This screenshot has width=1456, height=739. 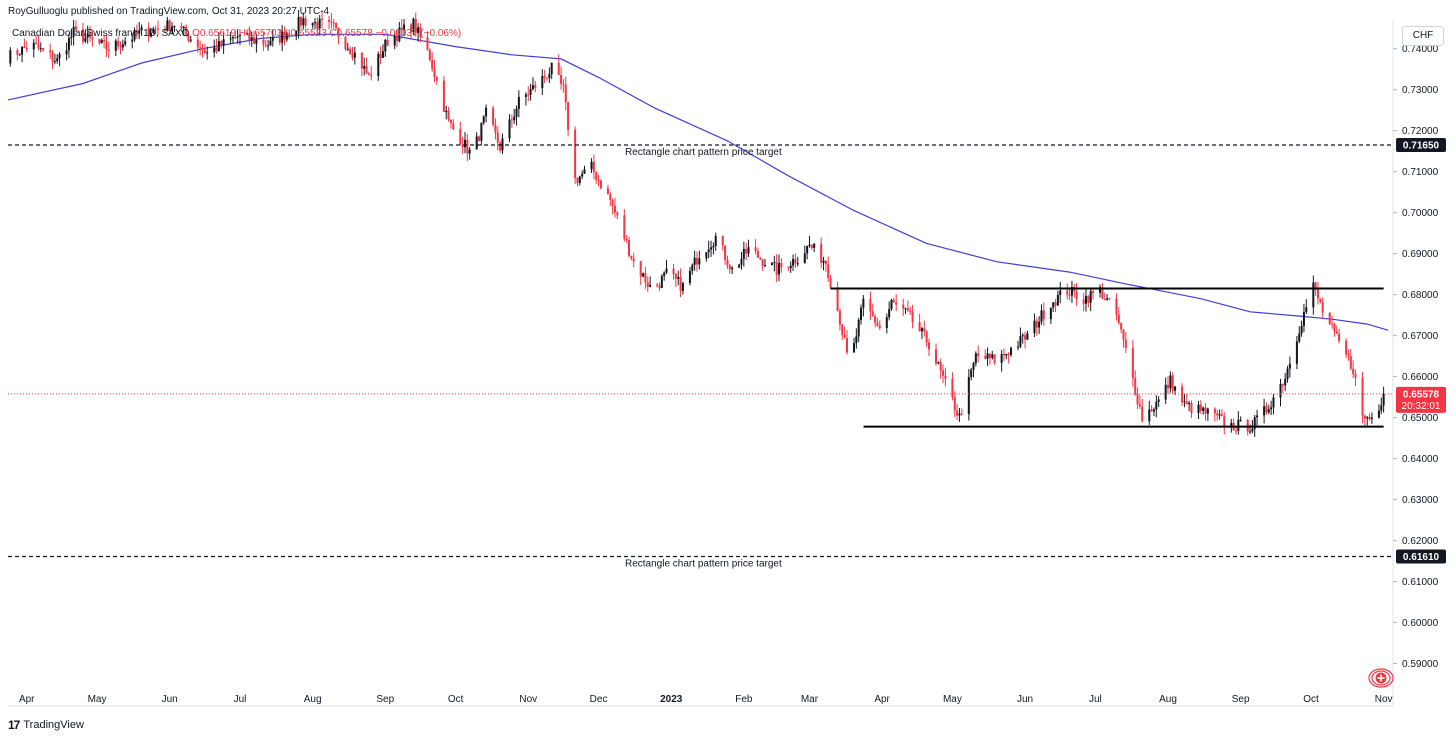 What do you see at coordinates (1421, 394) in the screenshot?
I see `last-price-label: 0.65578` at bounding box center [1421, 394].